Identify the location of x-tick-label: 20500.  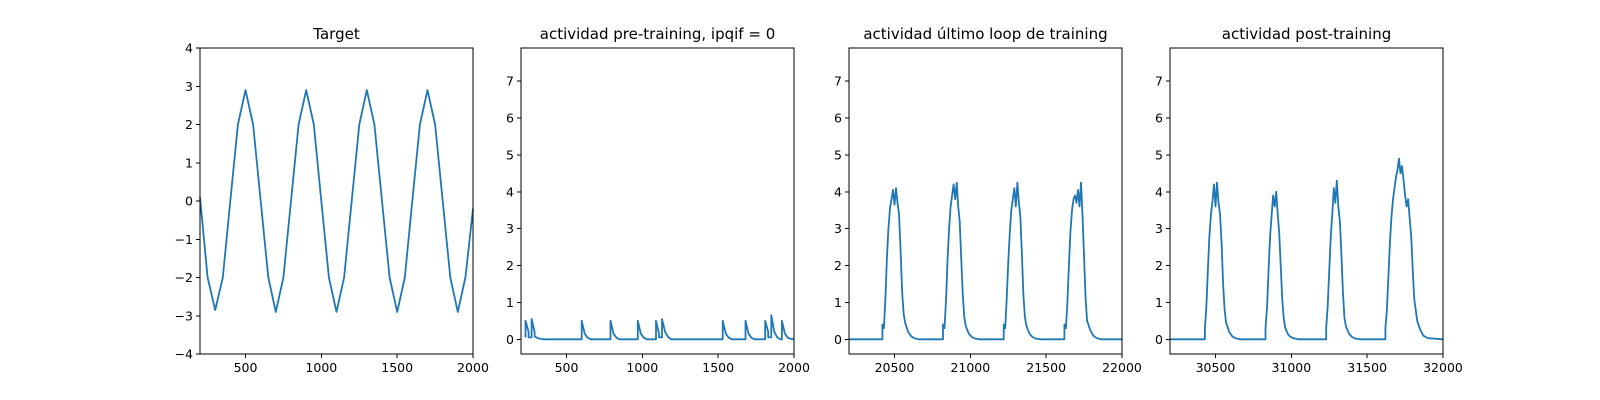
(895, 367).